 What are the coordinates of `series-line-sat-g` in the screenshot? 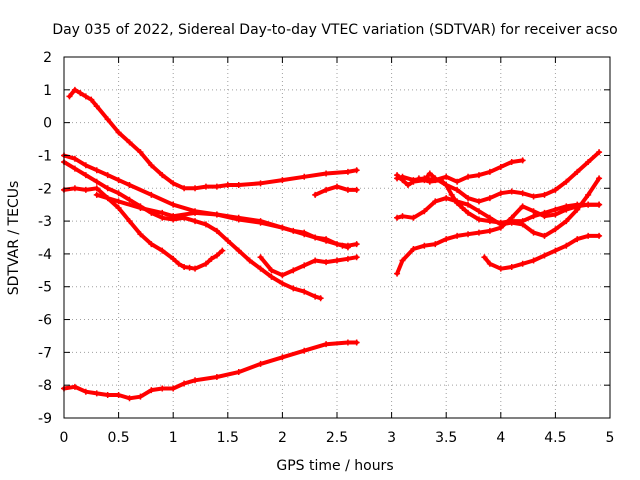 It's located at (336, 190).